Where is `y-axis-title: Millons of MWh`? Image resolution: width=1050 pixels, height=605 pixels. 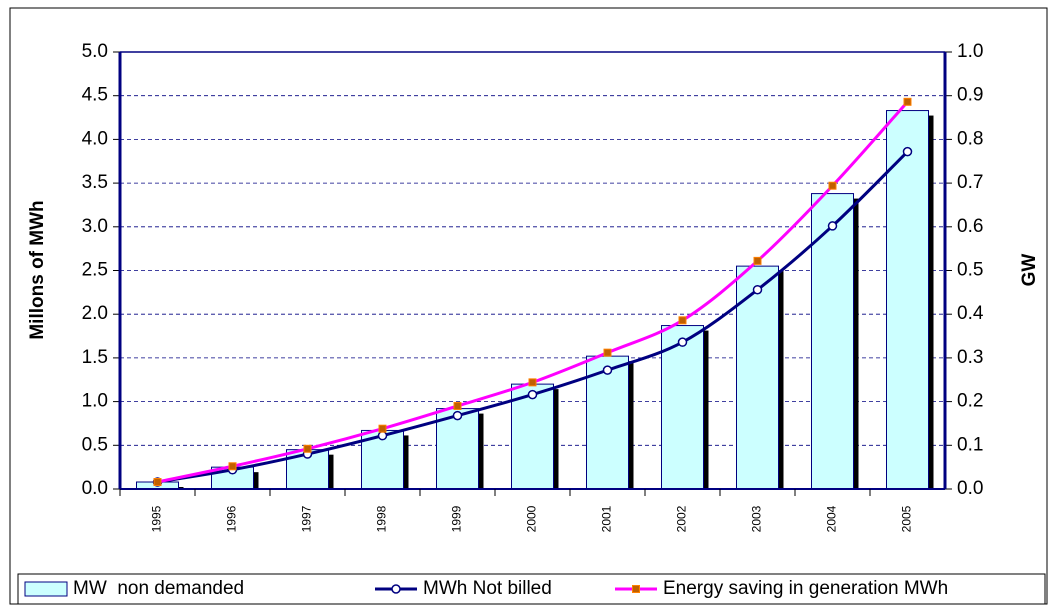
y-axis-title: Millons of MWh is located at coordinates (37, 269).